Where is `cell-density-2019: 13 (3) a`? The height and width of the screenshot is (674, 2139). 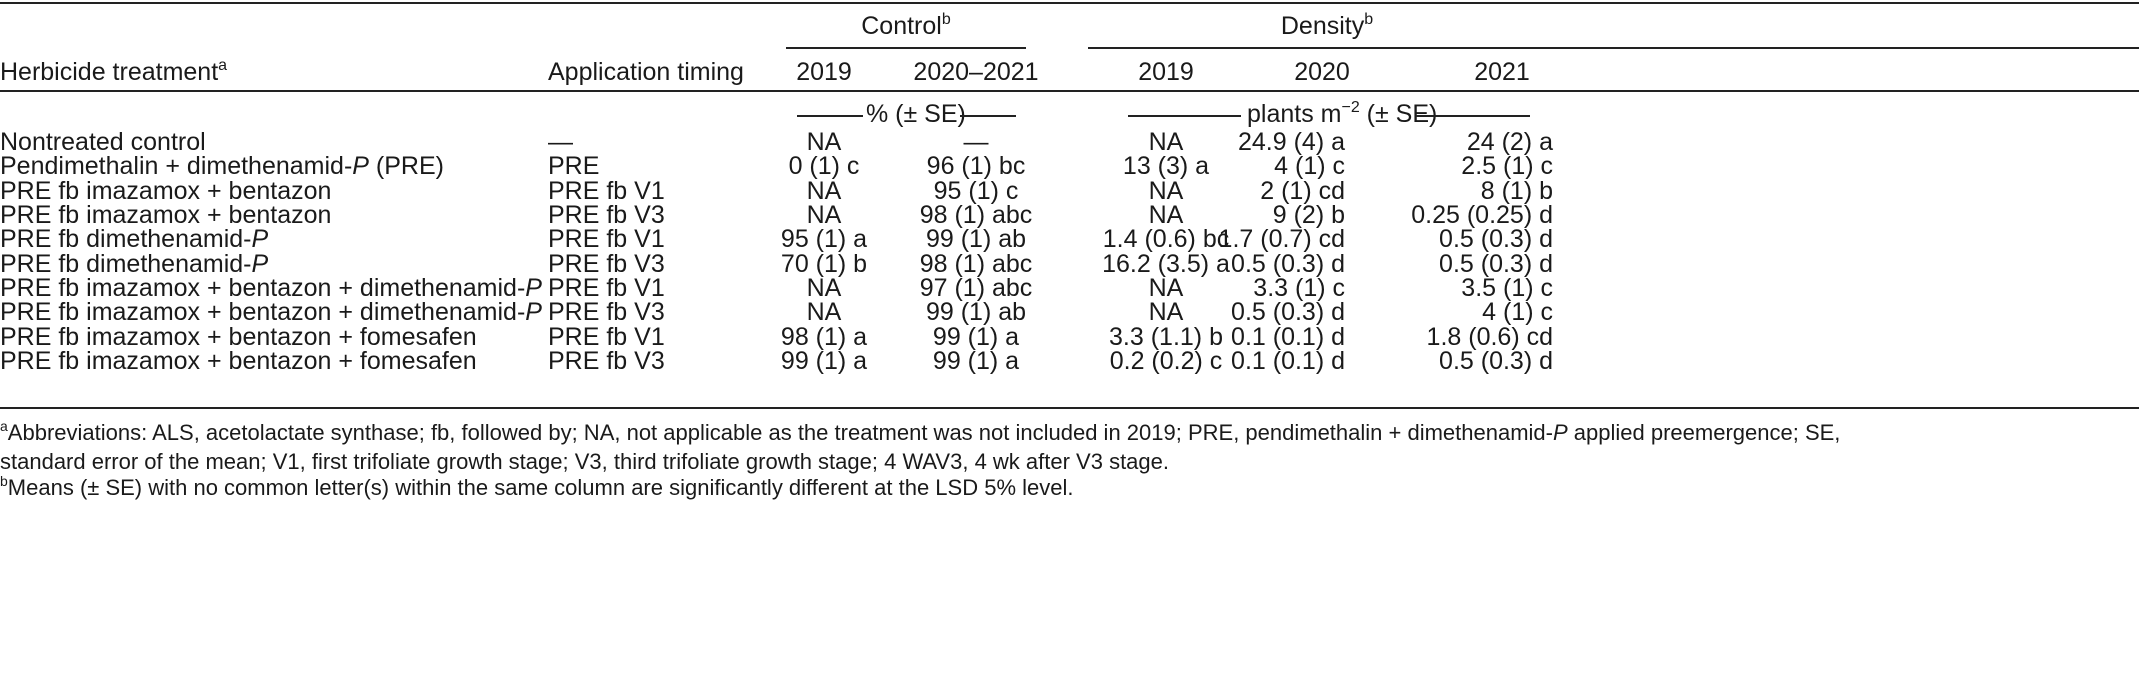
cell-density-2019: 13 (3) a is located at coordinates (1166, 166).